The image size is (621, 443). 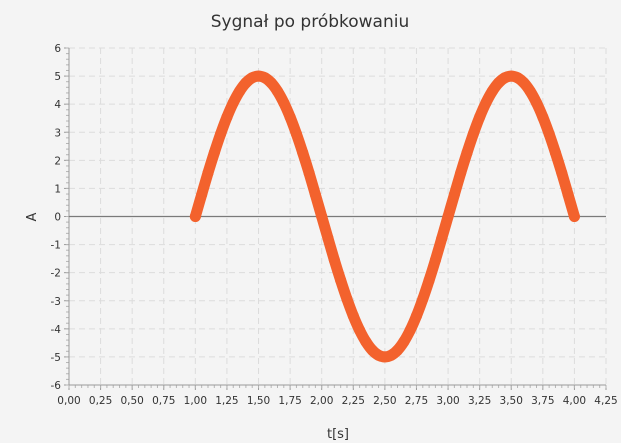 I want to click on x-tick-label: 1,50, so click(x=258, y=401).